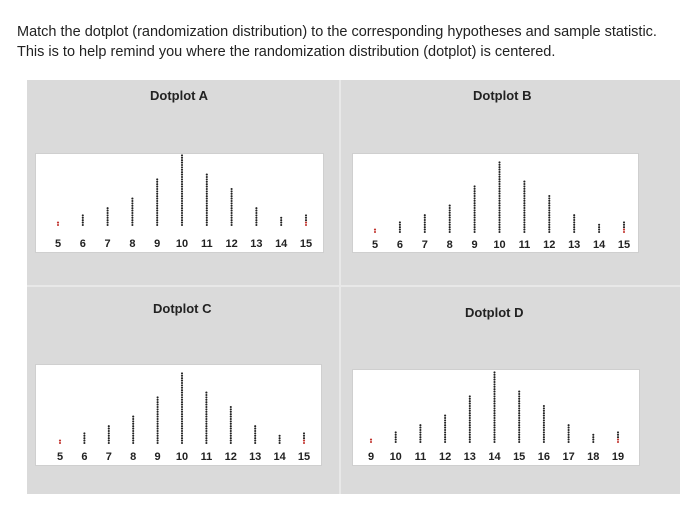  I want to click on dotplot-d-tick-label: 11, so click(421, 457).